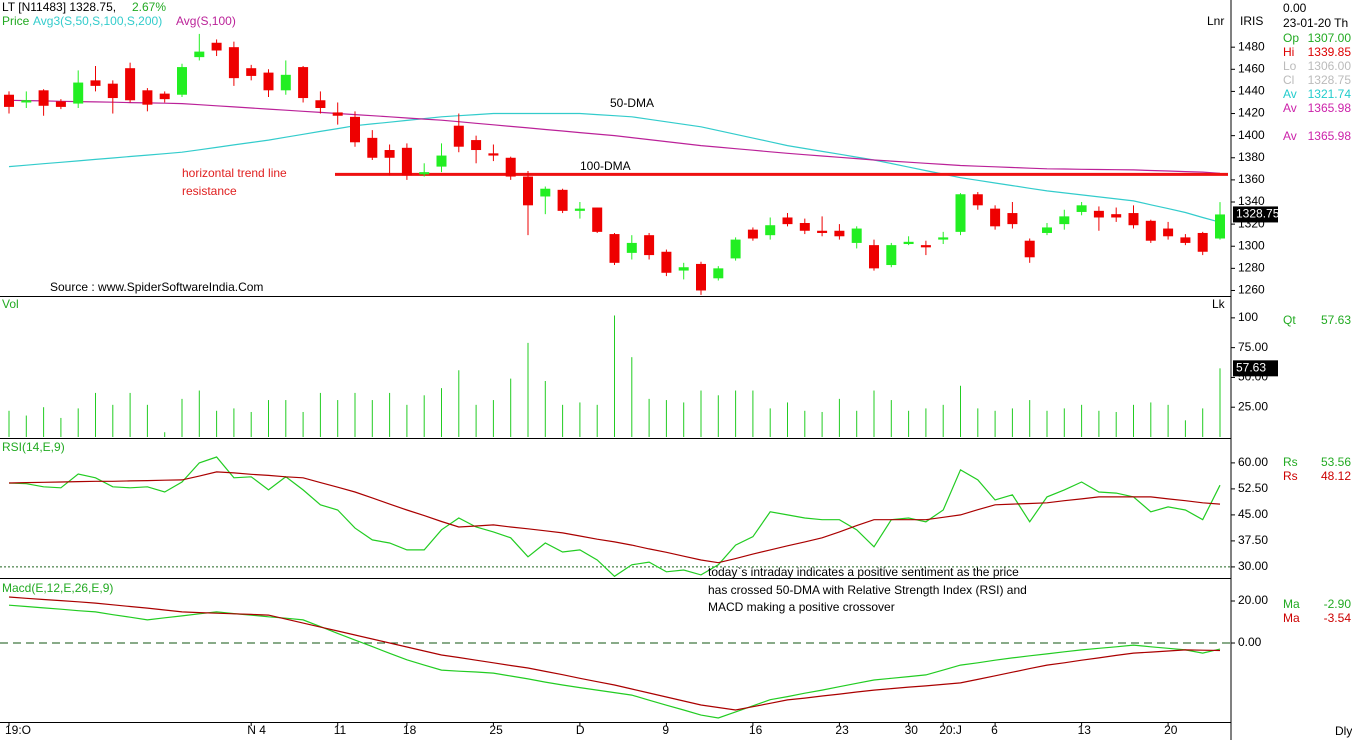 Image resolution: width=1352 pixels, height=740 pixels. I want to click on x-tick-label: 23, so click(842, 730).